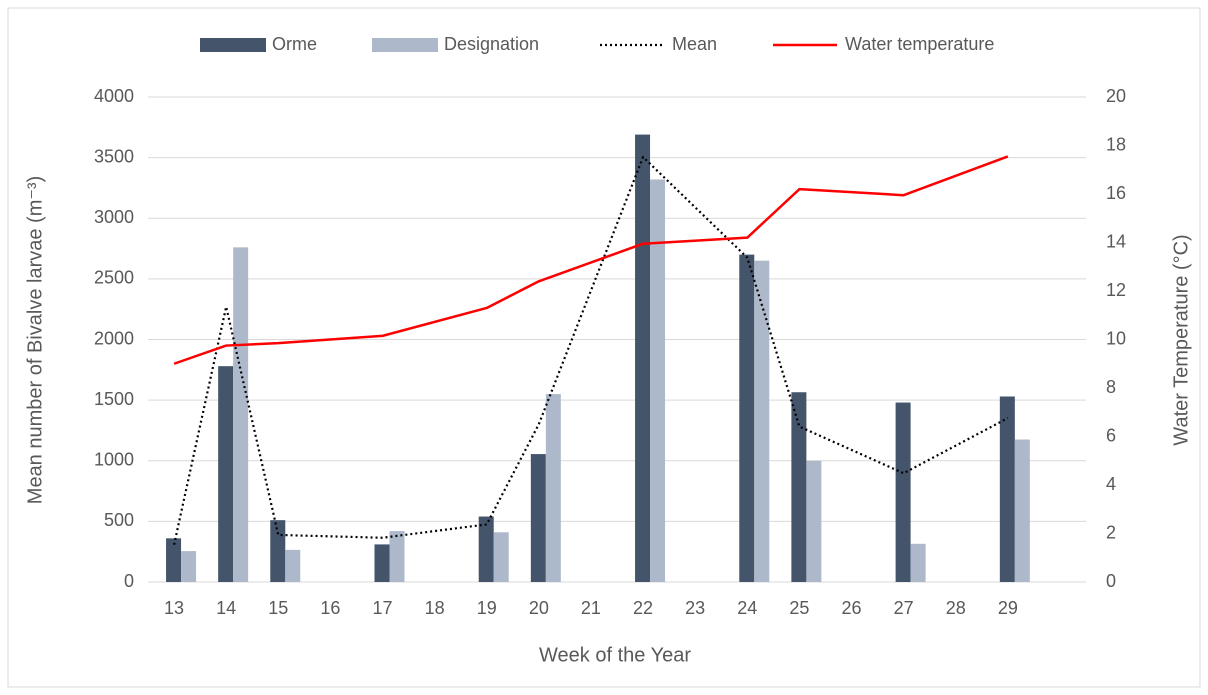 The height and width of the screenshot is (695, 1208). I want to click on x-tick-label: 16, so click(330, 608).